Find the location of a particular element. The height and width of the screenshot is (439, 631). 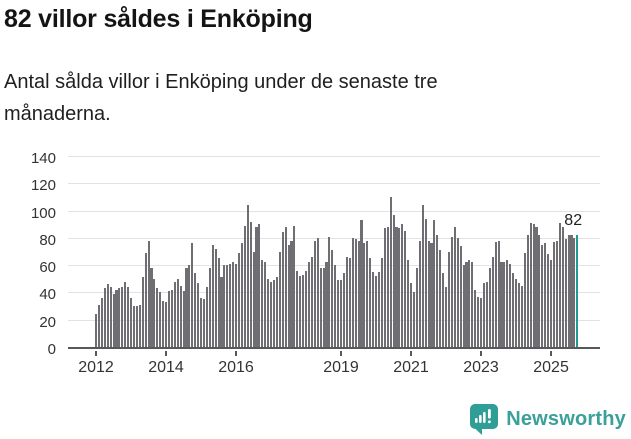

y-tick-label: 120 is located at coordinates (43, 186).